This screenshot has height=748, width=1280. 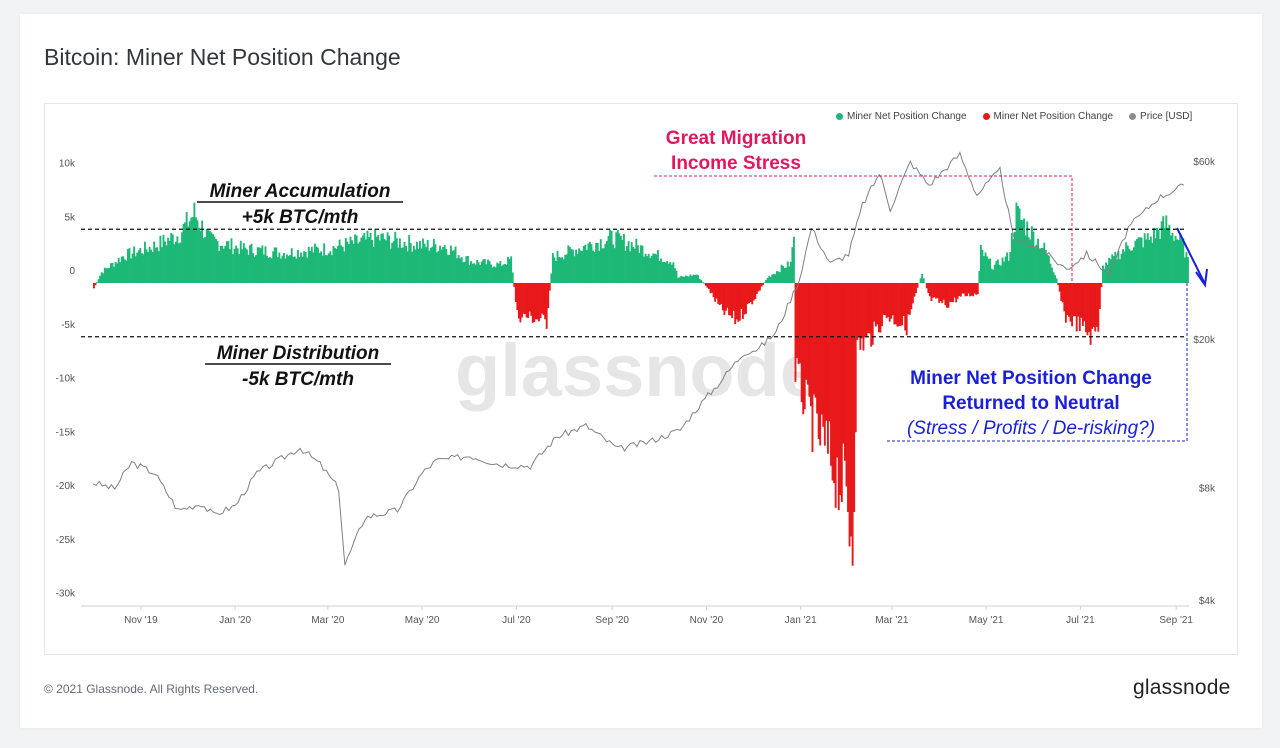 What do you see at coordinates (1047, 116) in the screenshot?
I see `legend-item-distribution: Miner Net Position Change` at bounding box center [1047, 116].